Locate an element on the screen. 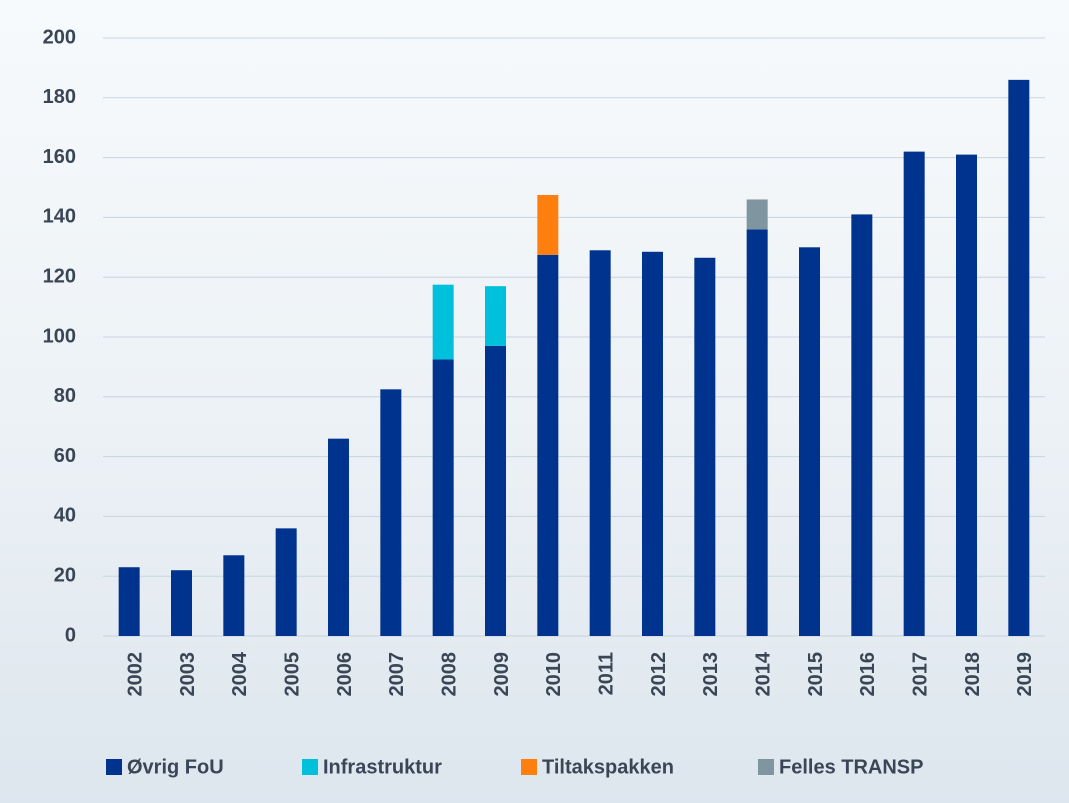 Image resolution: width=1069 pixels, height=803 pixels. y-tick-label: 40 is located at coordinates (65, 516).